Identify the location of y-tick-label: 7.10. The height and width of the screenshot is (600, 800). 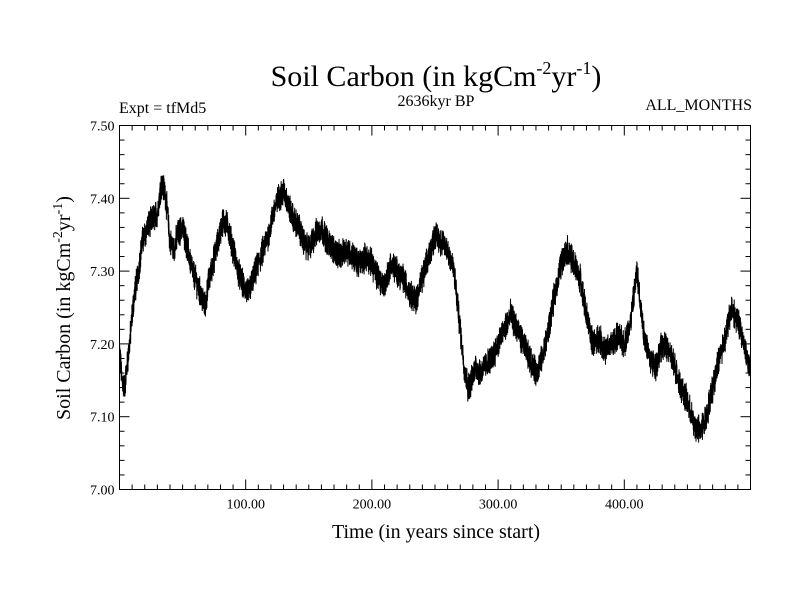
(102, 418).